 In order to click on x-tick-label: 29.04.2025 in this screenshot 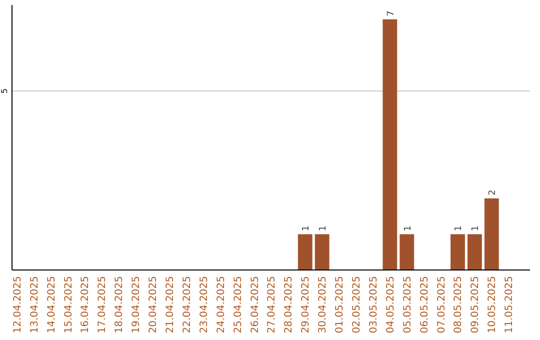, I will do `click(306, 305)`.